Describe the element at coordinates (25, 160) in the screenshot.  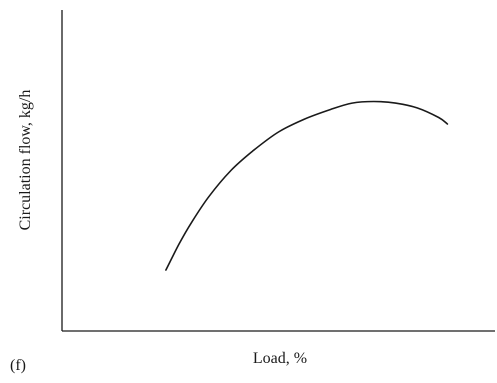
I see `y-axis-label: Circulation flow, kg/h` at that location.